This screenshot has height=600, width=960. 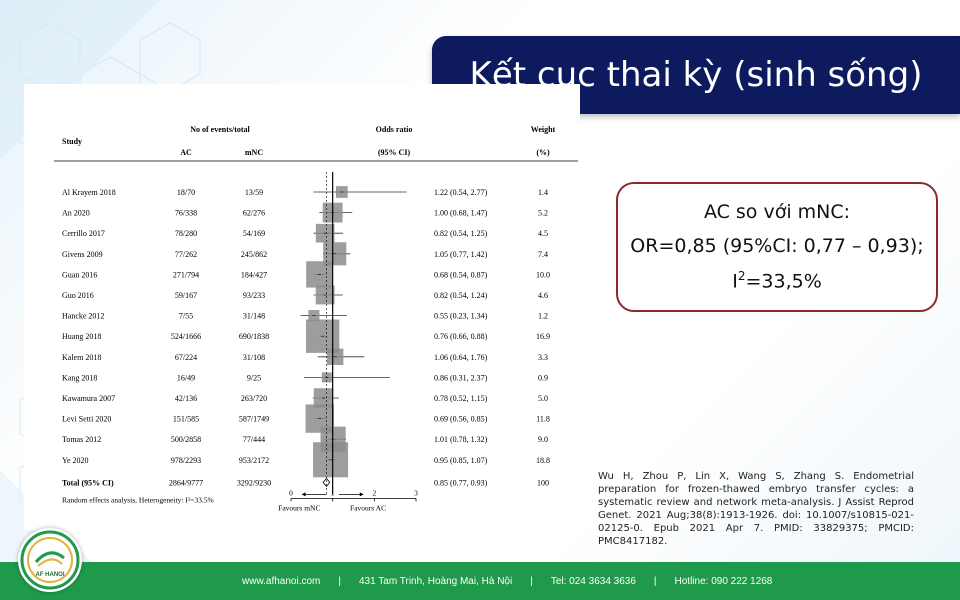 I want to click on header-weight: Weight, so click(x=543, y=129).